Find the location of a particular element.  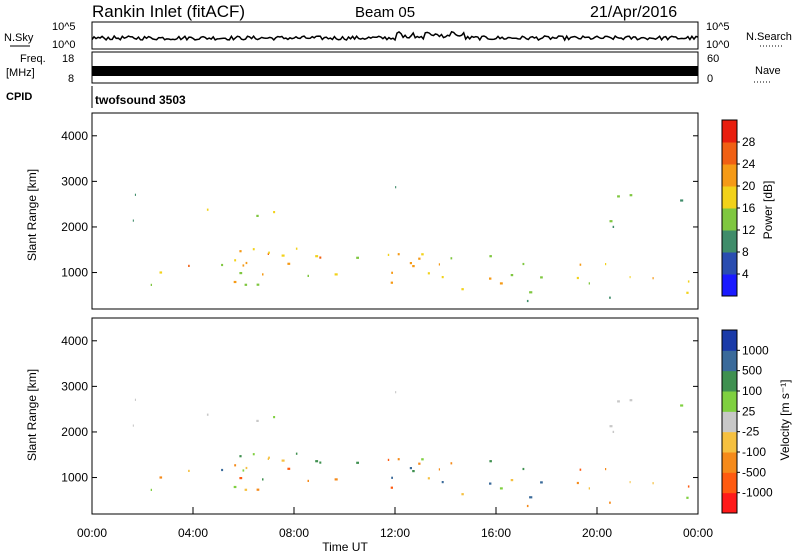

power-colorbar: 4 8 12 16 20 24 28 is located at coordinates (738, 208).